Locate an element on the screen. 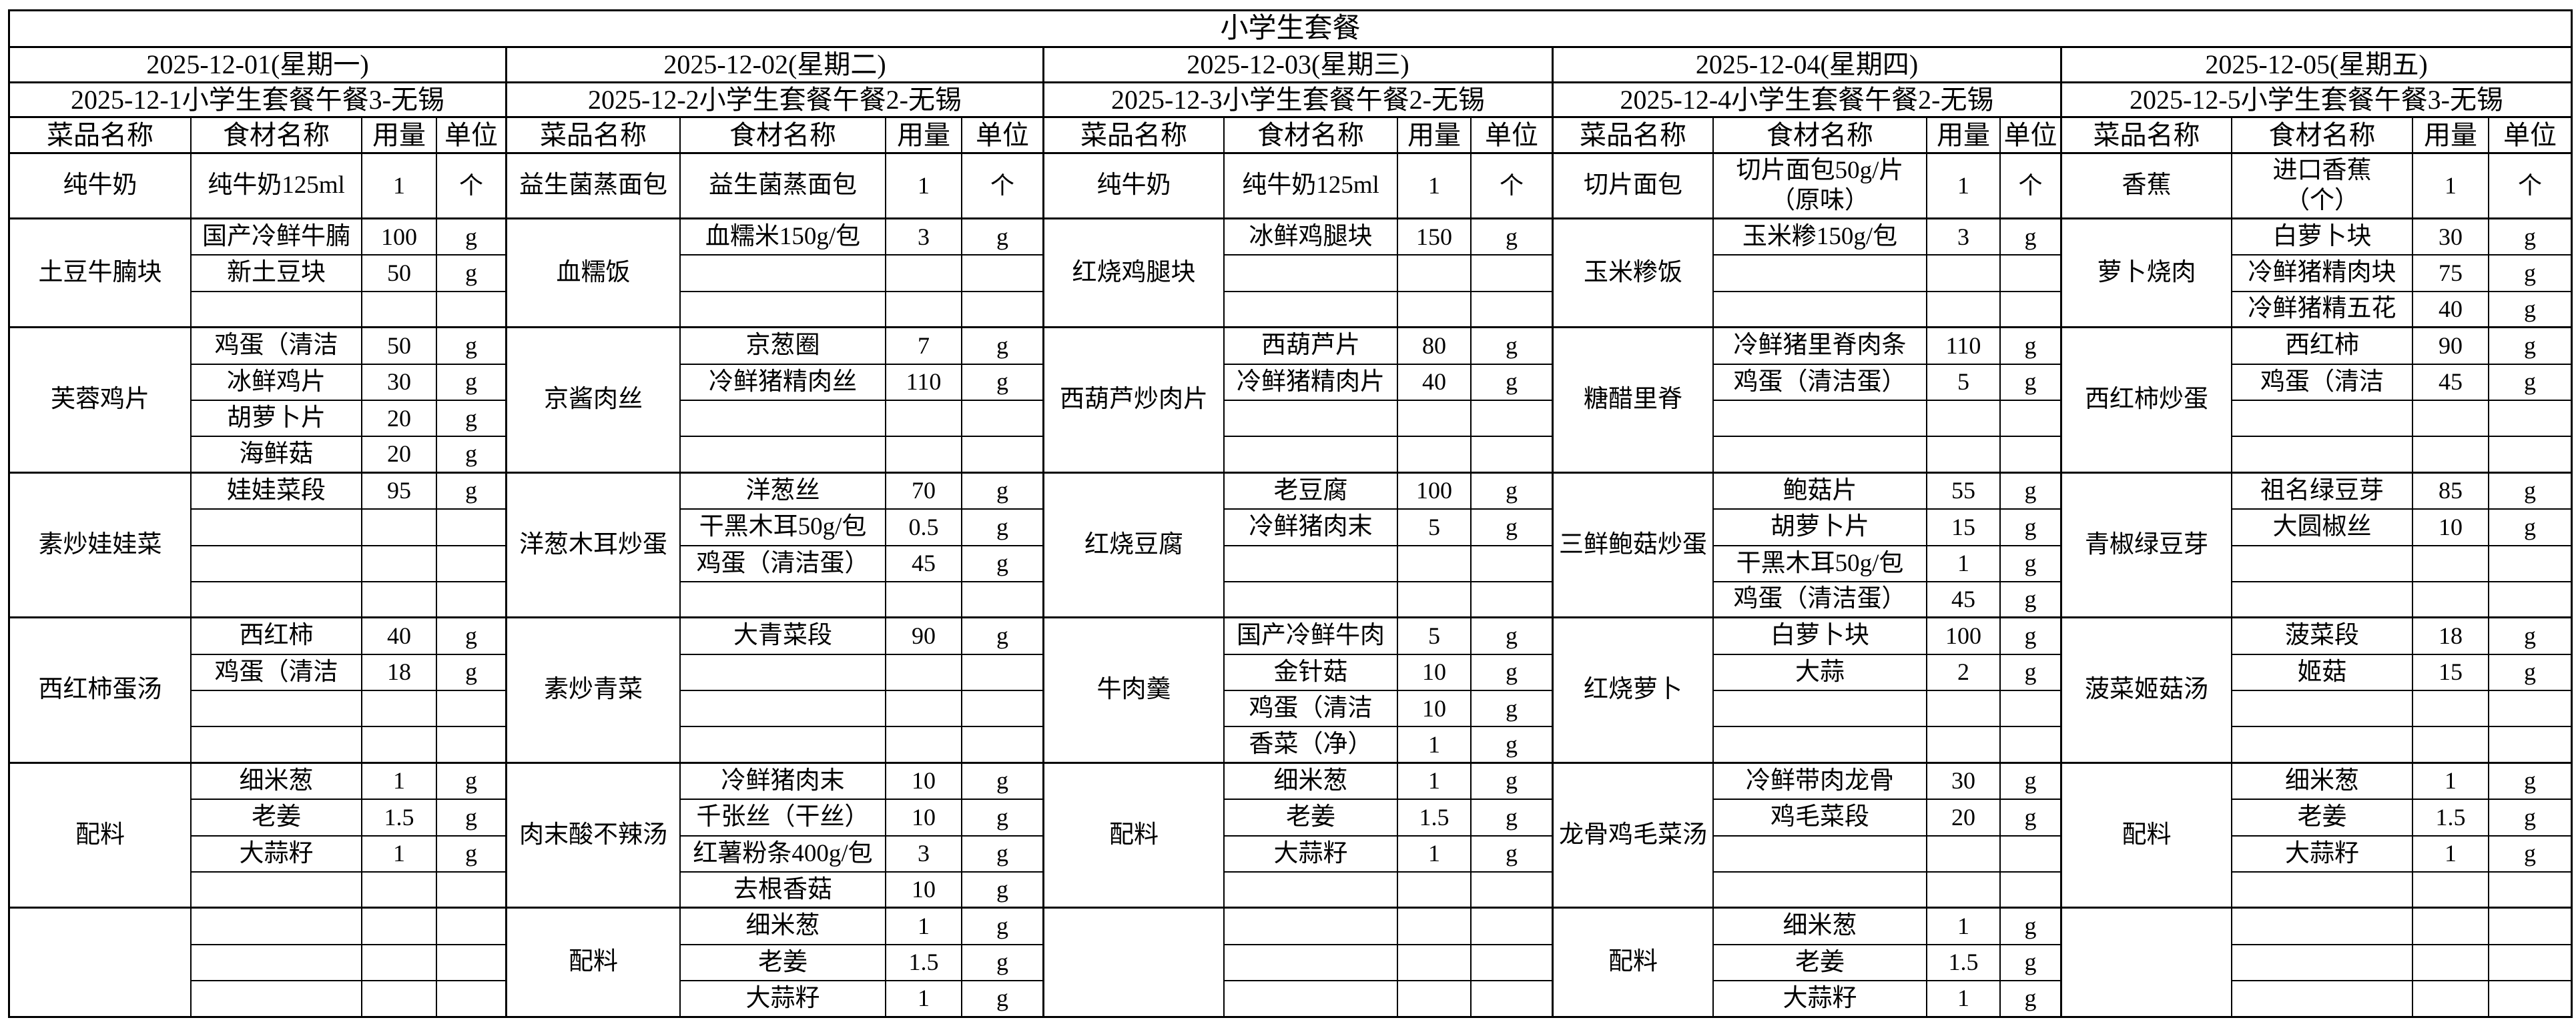 This screenshot has height=1026, width=2576. quantity-cell: 40 is located at coordinates (399, 636).